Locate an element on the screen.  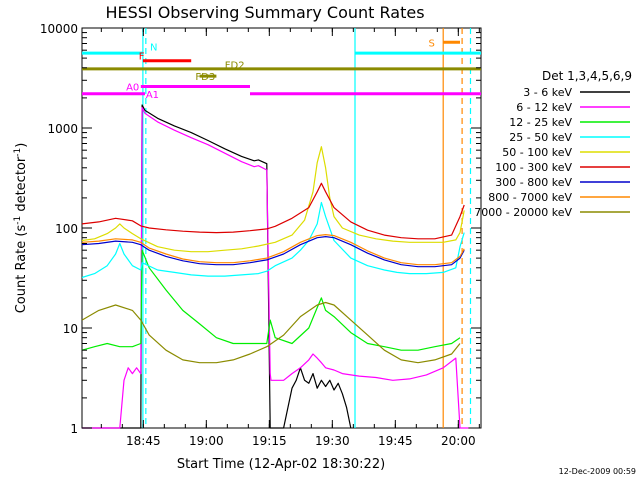
y-label-part1: Count Rate (s is located at coordinates (21, 269).